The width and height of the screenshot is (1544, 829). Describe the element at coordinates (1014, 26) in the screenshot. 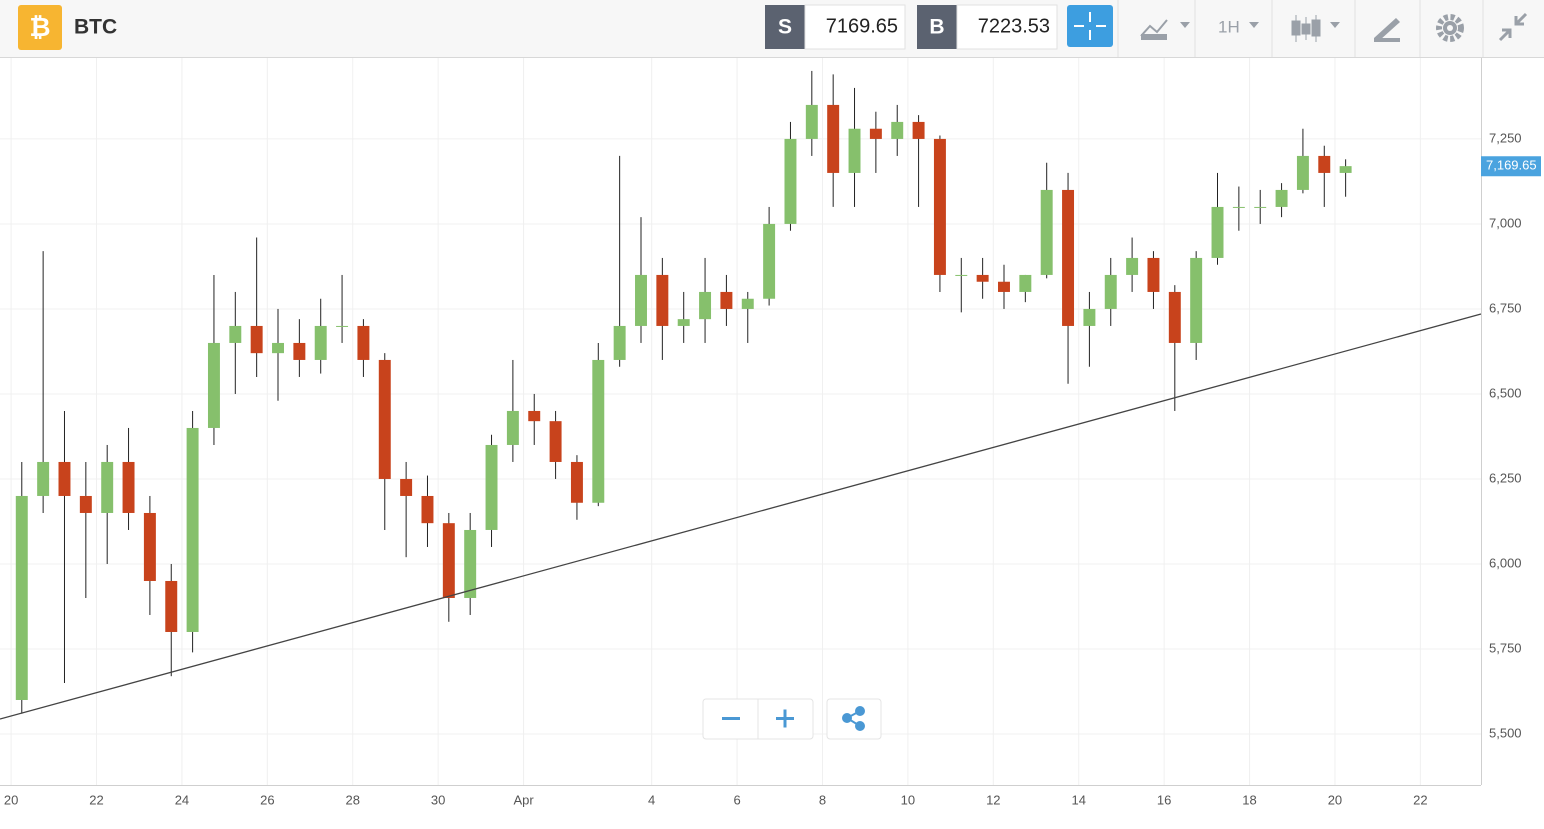

I see `buy-price: 7223.53` at that location.